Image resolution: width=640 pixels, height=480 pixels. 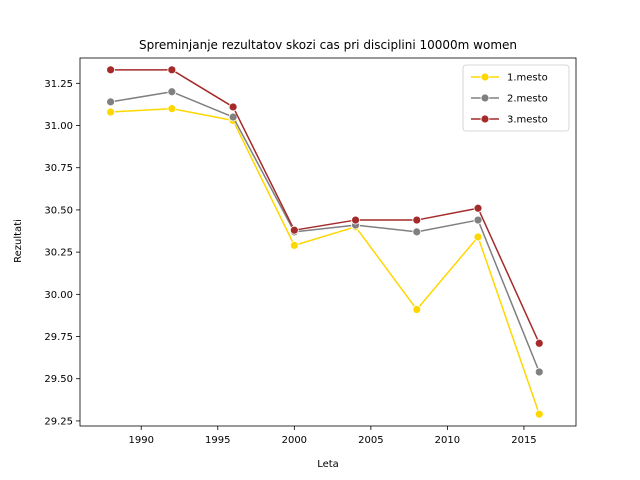 I want to click on x-tick-label: 1995, so click(x=217, y=440).